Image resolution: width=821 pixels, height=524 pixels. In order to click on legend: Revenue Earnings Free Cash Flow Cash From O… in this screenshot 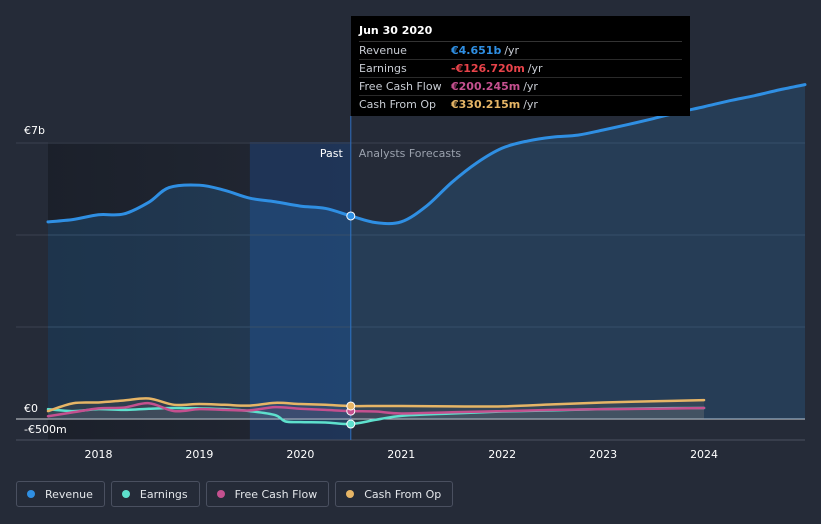, I will do `click(235, 494)`.